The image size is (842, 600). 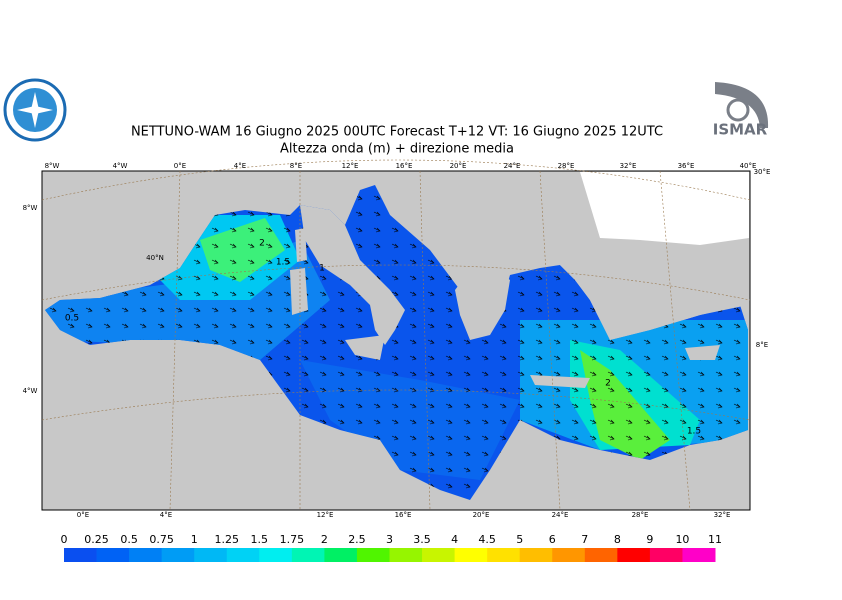 What do you see at coordinates (283, 263) in the screenshot?
I see `contour-label: 1.5` at bounding box center [283, 263].